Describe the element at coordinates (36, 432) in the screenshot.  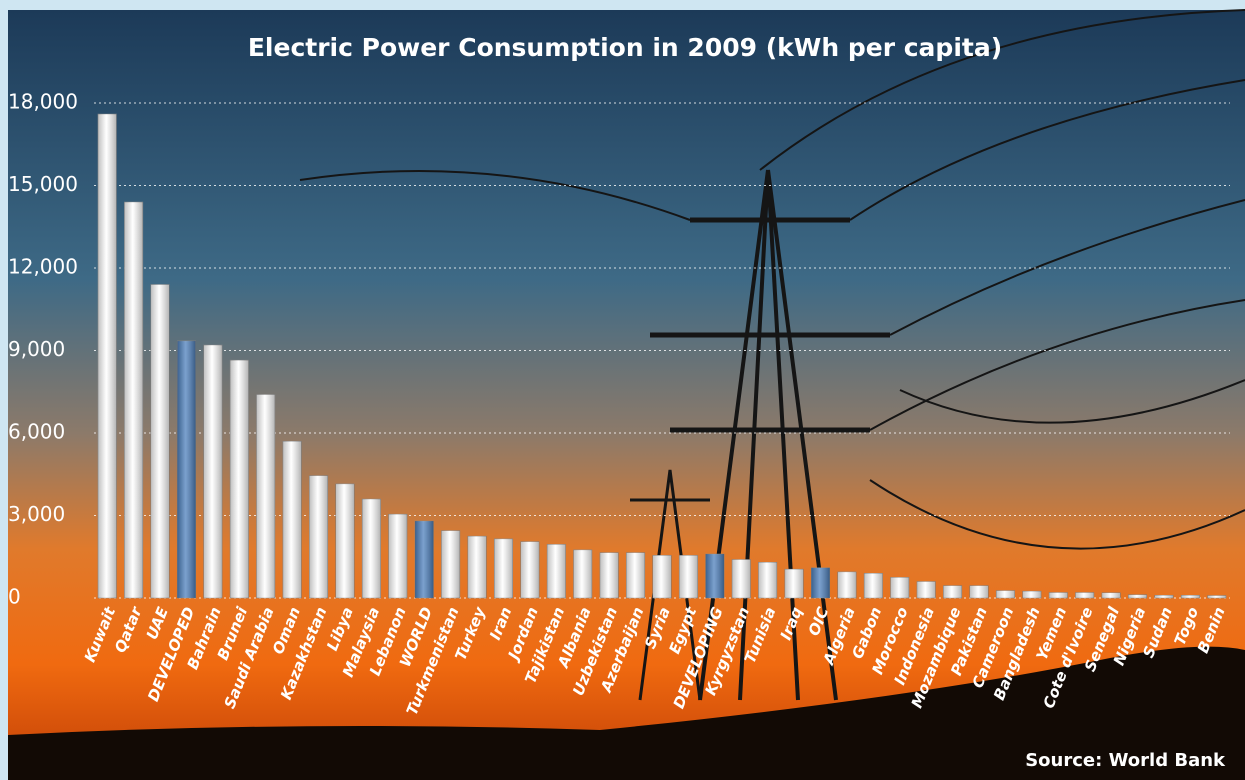
I see `y-tick-label: 6,000` at that location.